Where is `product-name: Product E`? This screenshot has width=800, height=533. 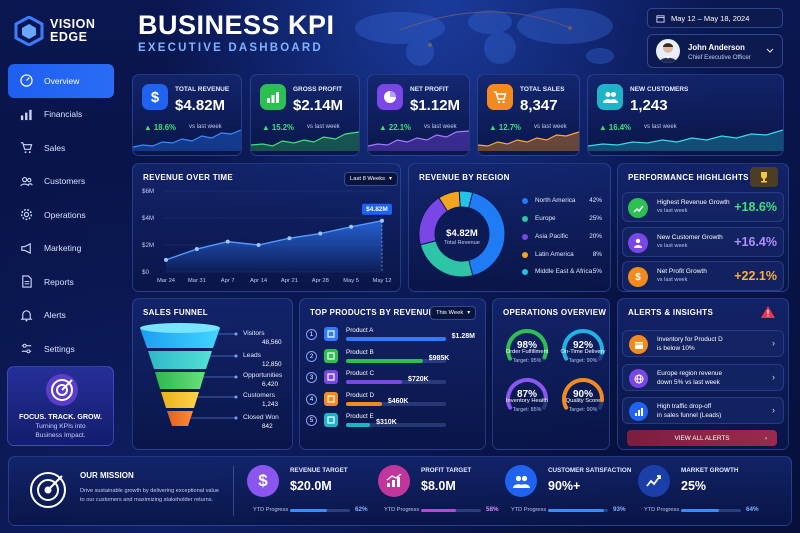
product-name: Product E is located at coordinates (360, 416).